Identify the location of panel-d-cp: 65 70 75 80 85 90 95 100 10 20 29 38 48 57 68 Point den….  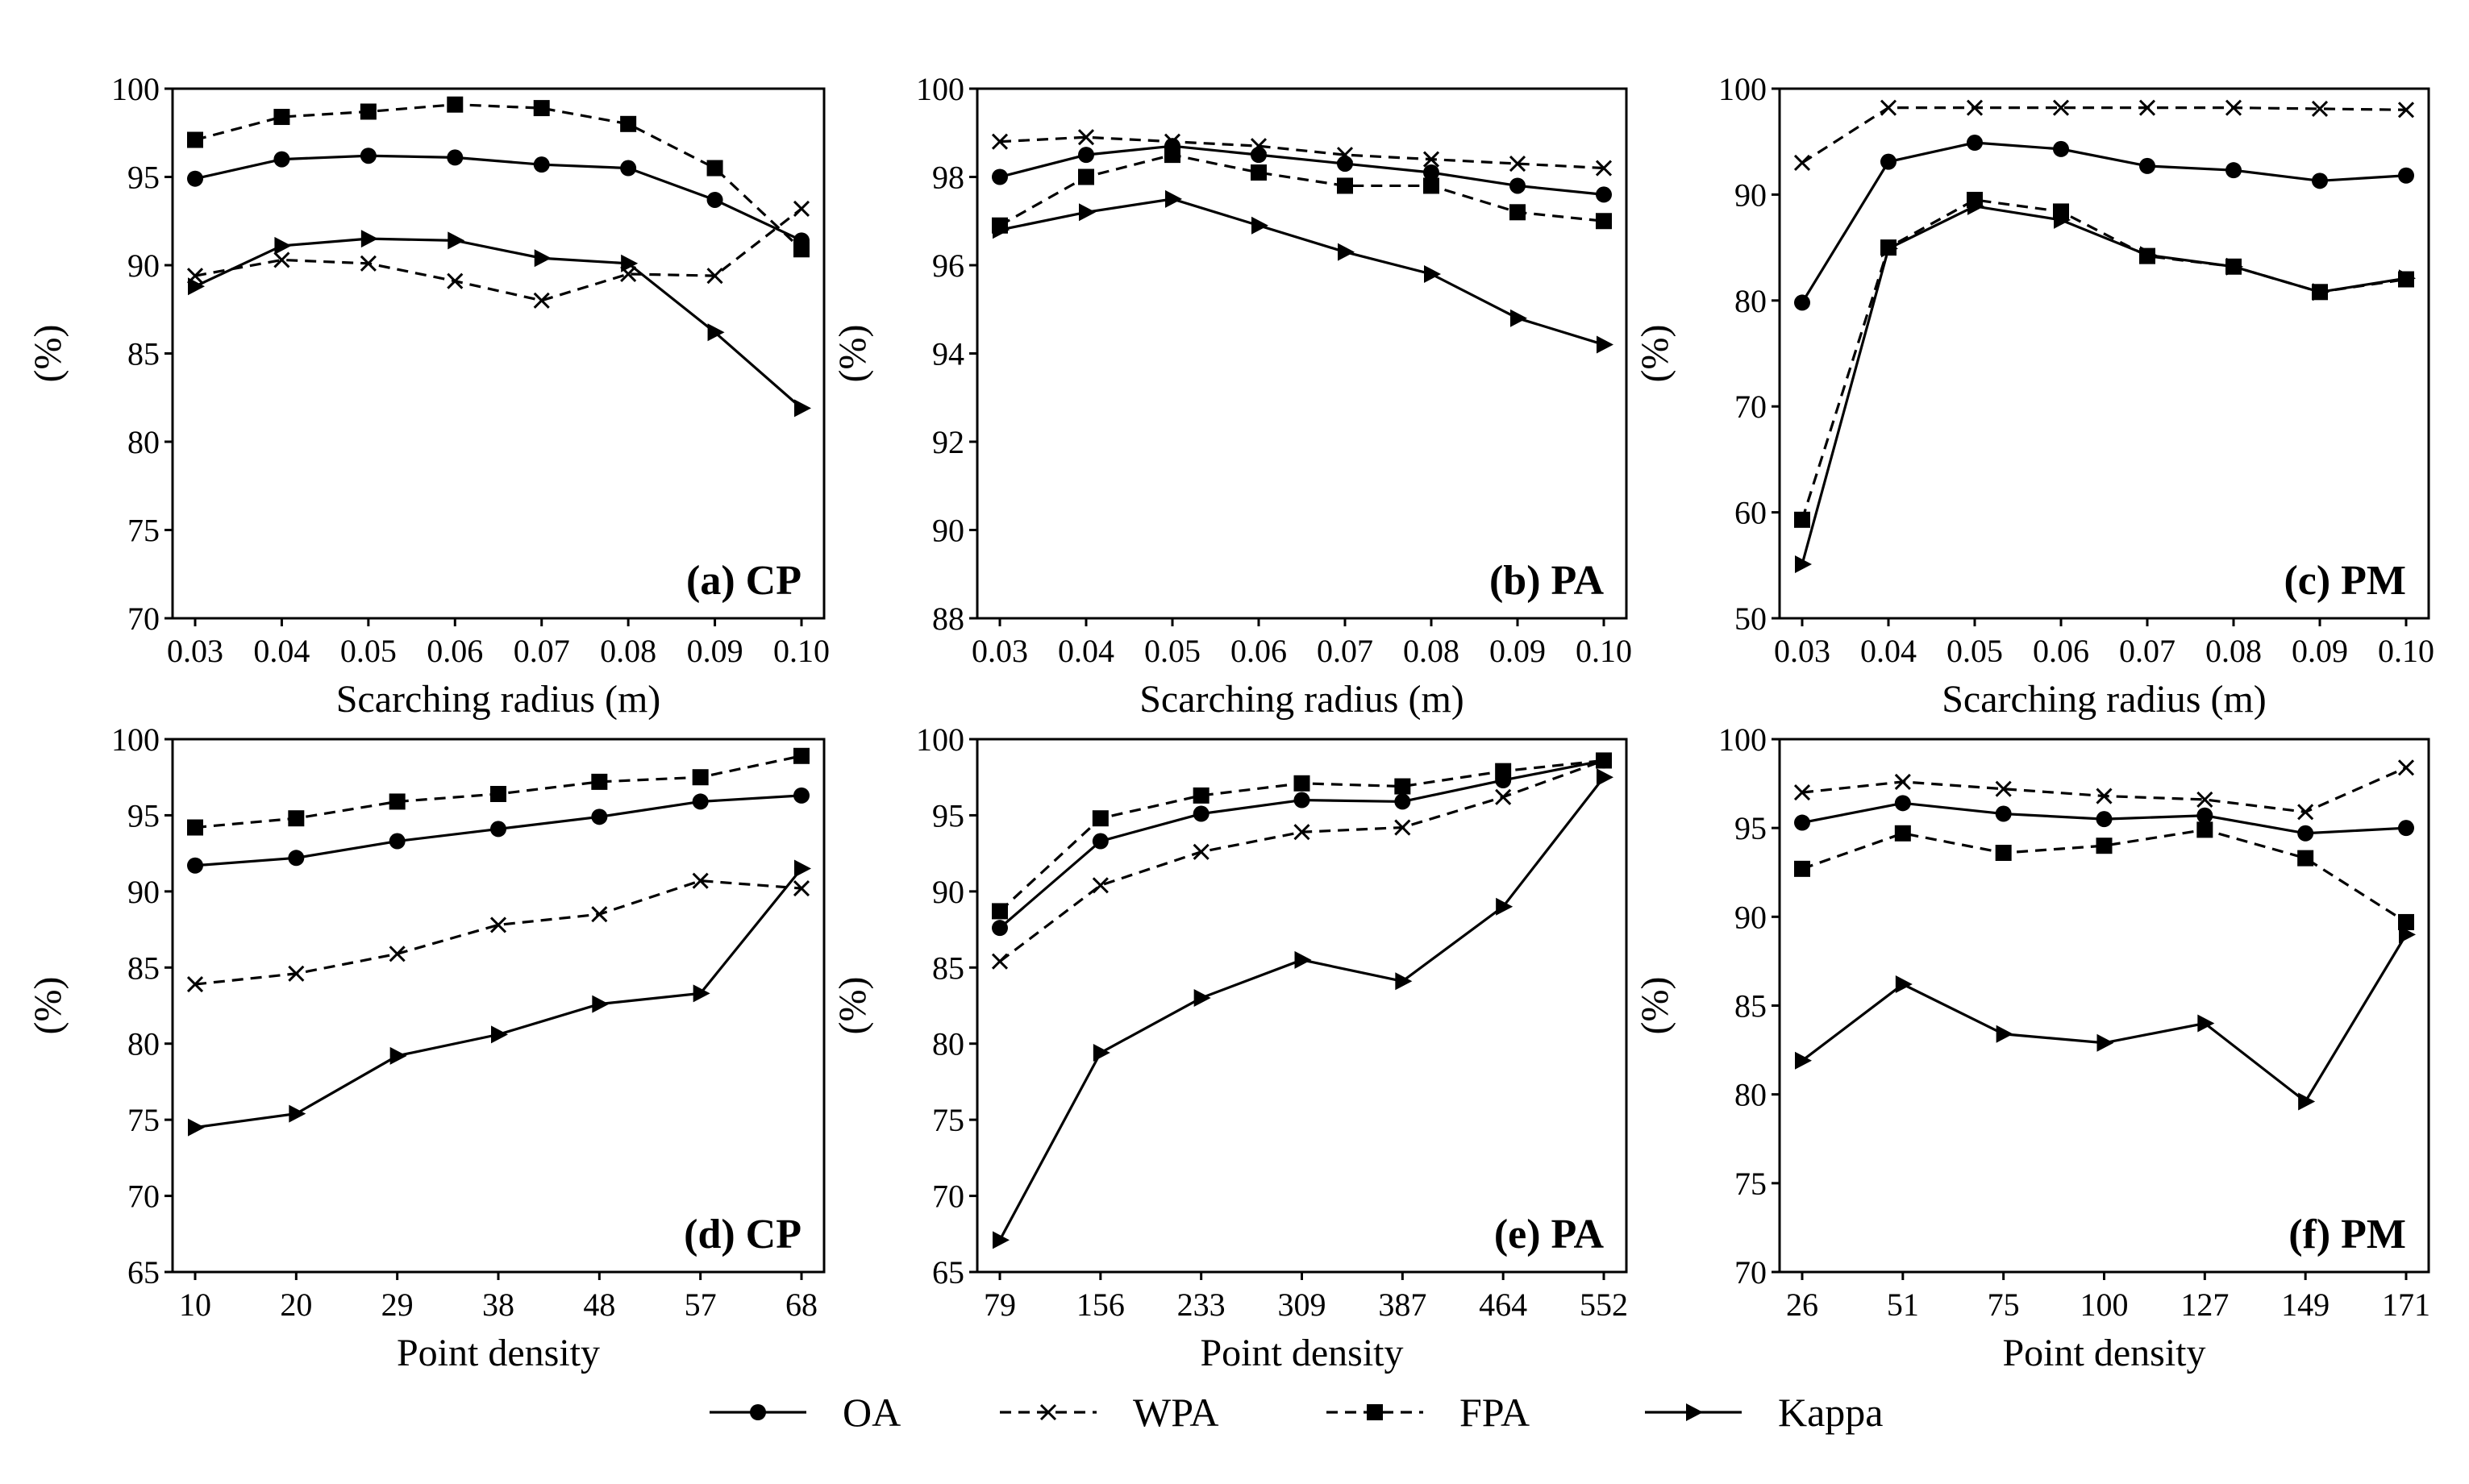
(426, 1047).